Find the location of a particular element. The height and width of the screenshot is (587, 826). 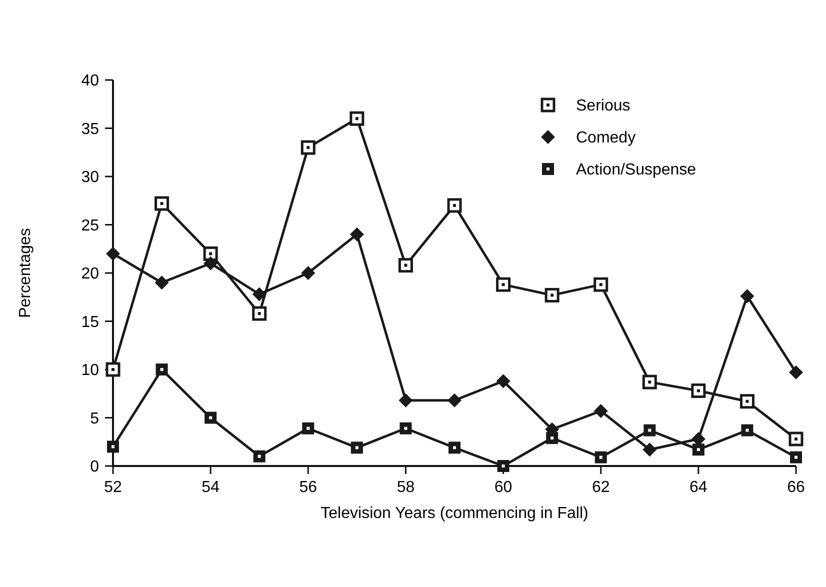

y-tick-label: 10 is located at coordinates (90, 371).